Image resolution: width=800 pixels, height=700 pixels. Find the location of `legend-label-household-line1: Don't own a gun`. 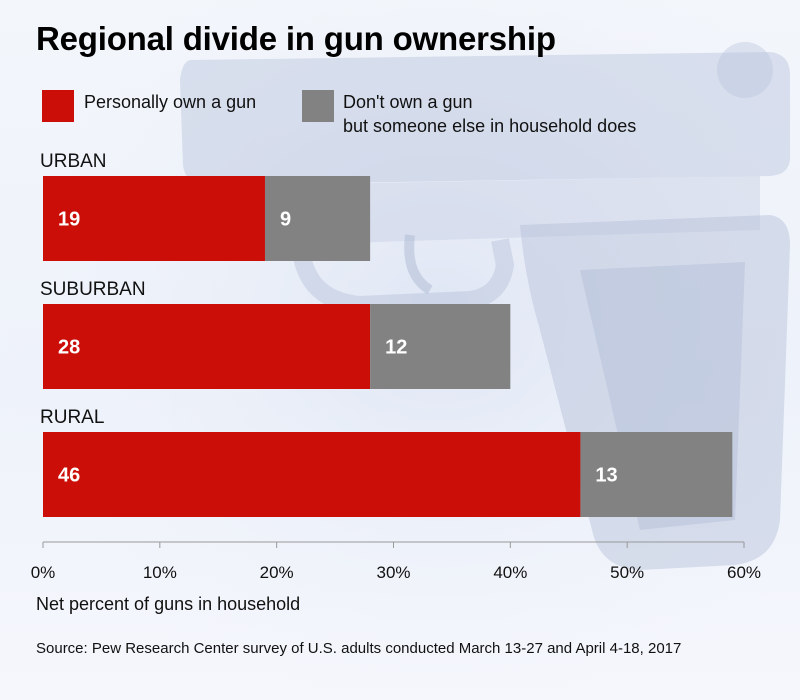

legend-label-household-line1: Don't own a gun is located at coordinates (408, 102).